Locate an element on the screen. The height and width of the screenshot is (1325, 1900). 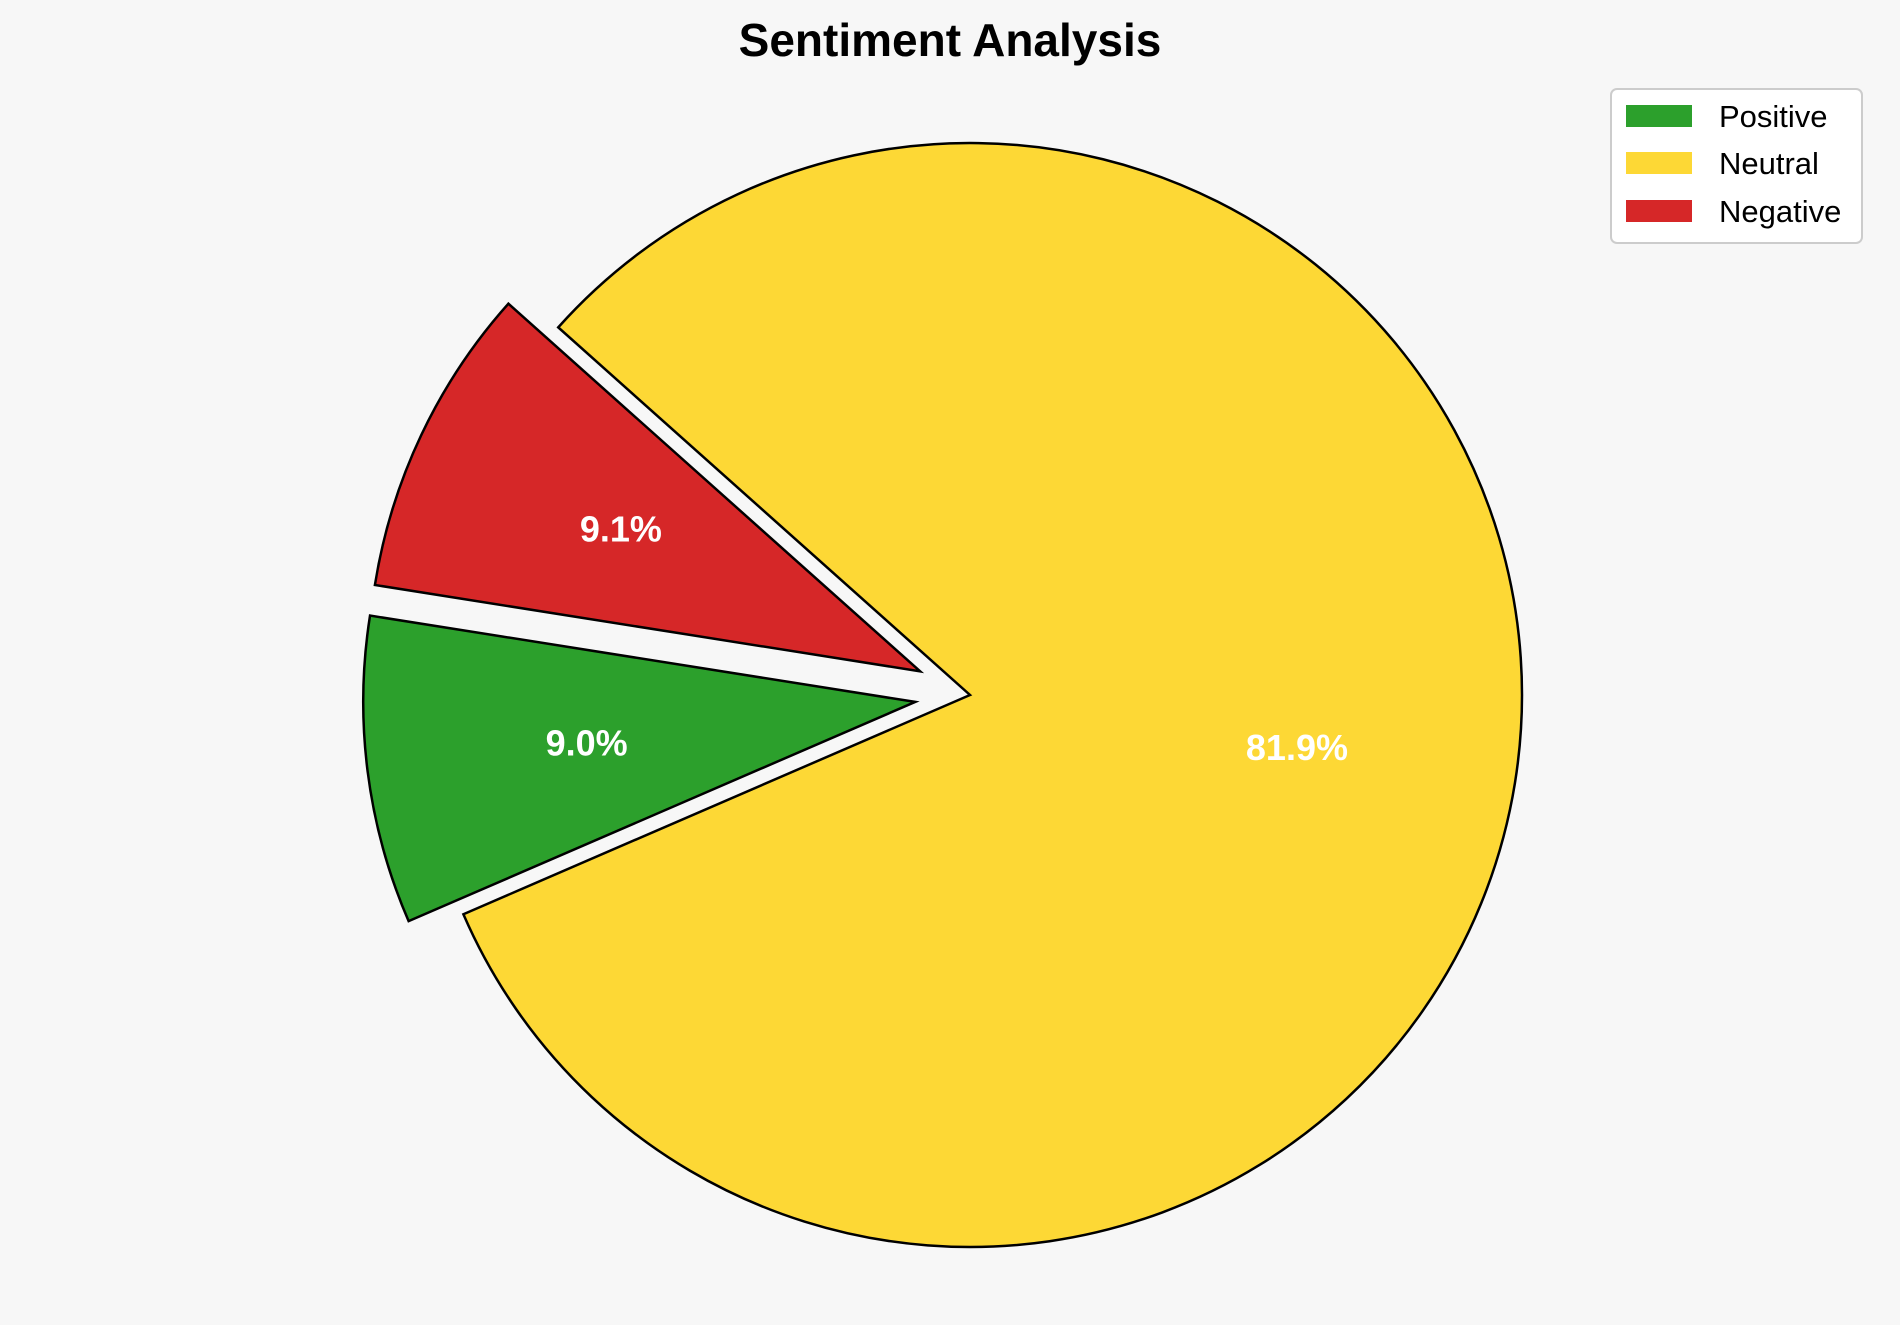
legend-swatch-negative is located at coordinates (1659, 211).